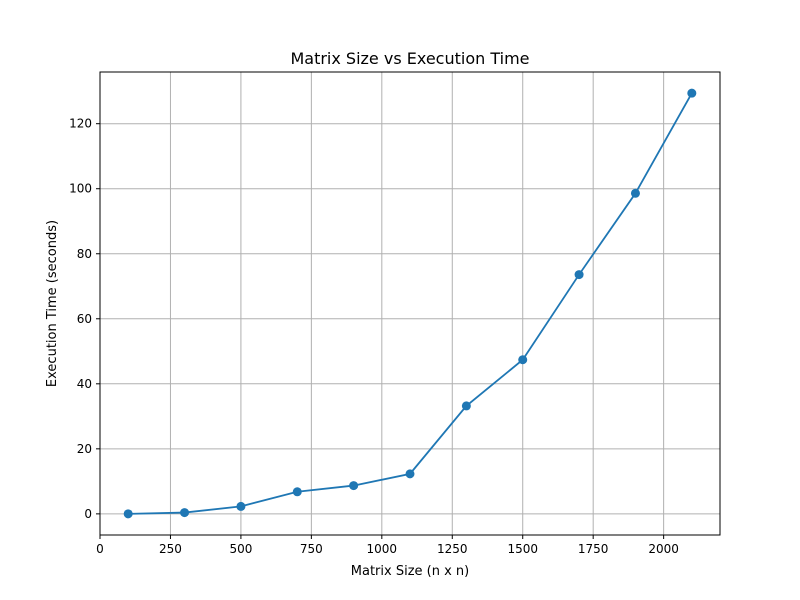  I want to click on x-tick-label: 1250, so click(452, 549).